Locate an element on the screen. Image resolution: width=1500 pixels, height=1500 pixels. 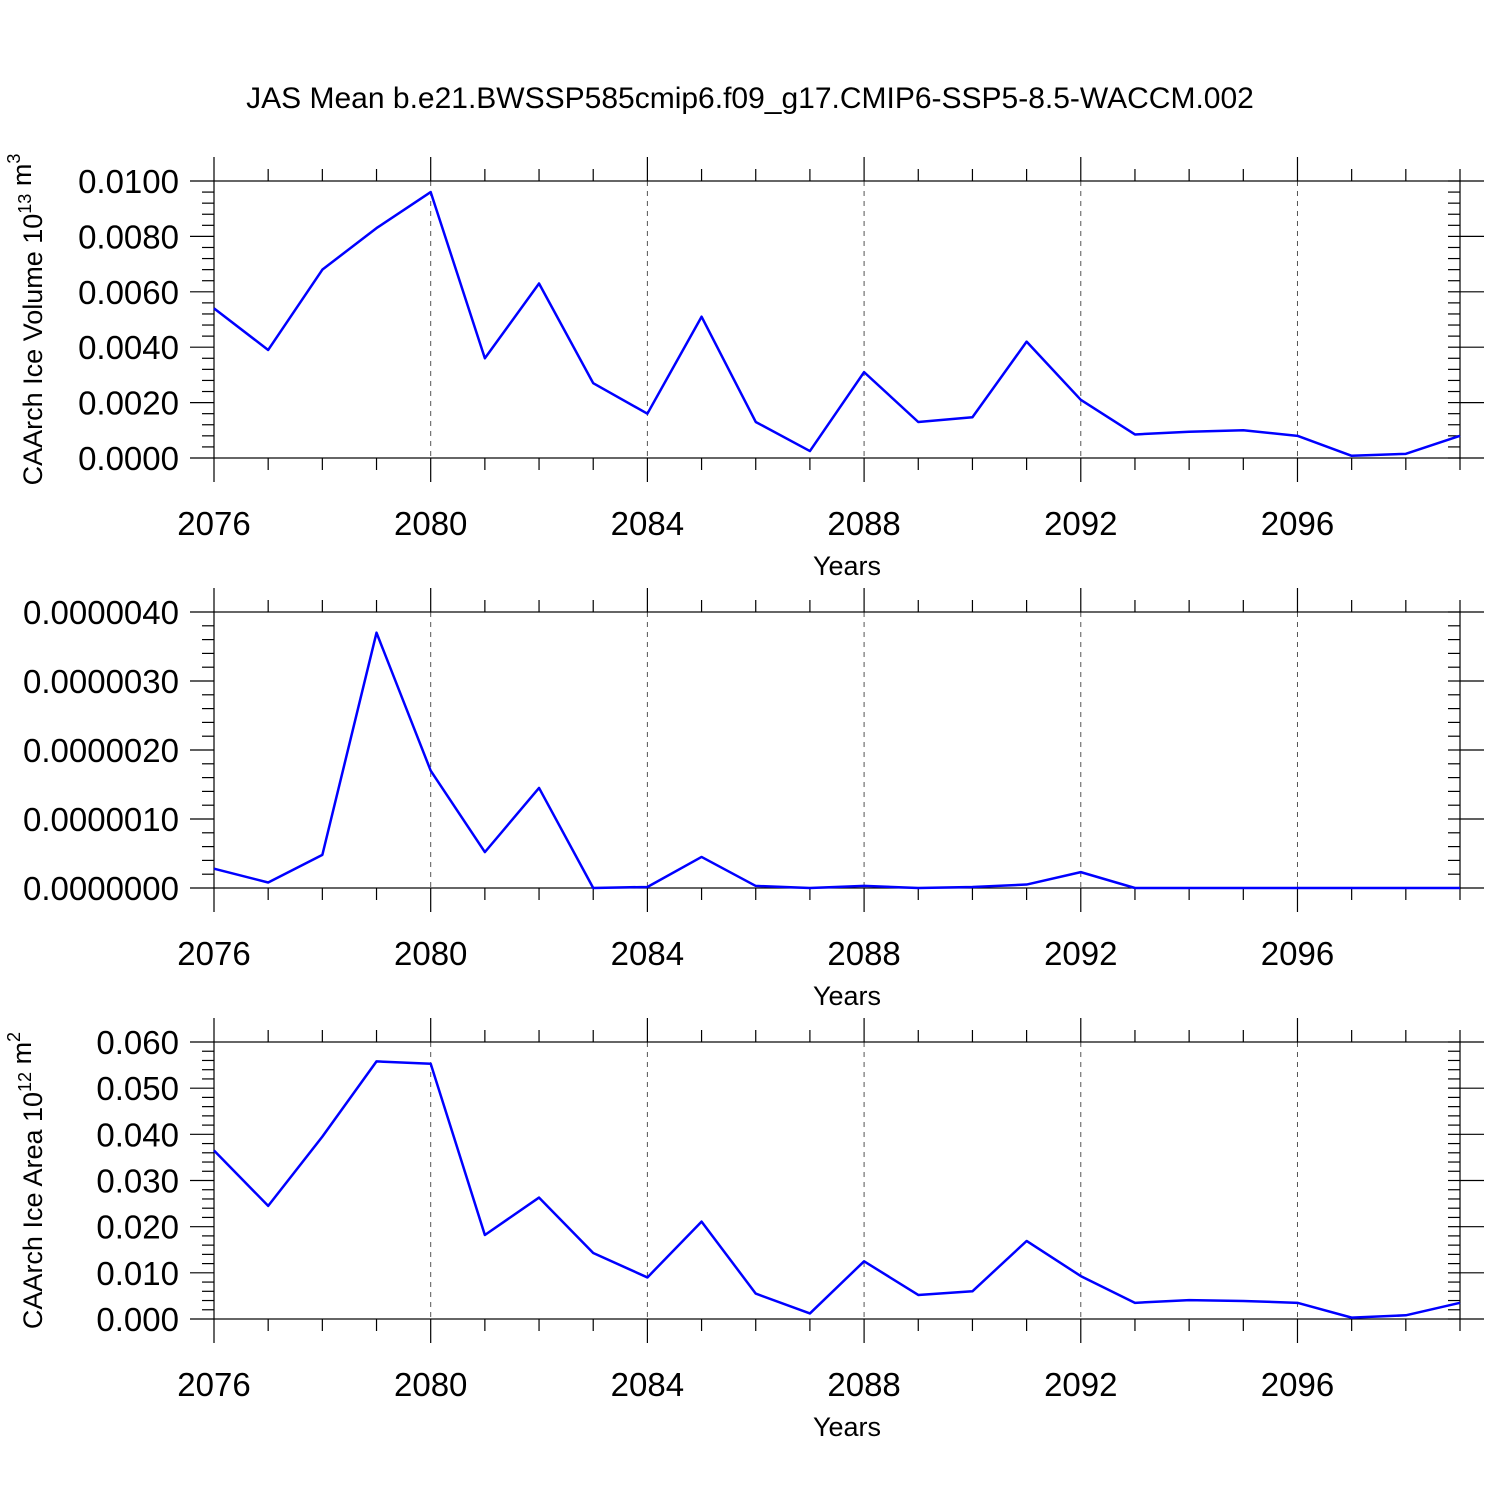
y-axis-title: CAArch Ice Volume 1013 m3 is located at coordinates (26, 320).